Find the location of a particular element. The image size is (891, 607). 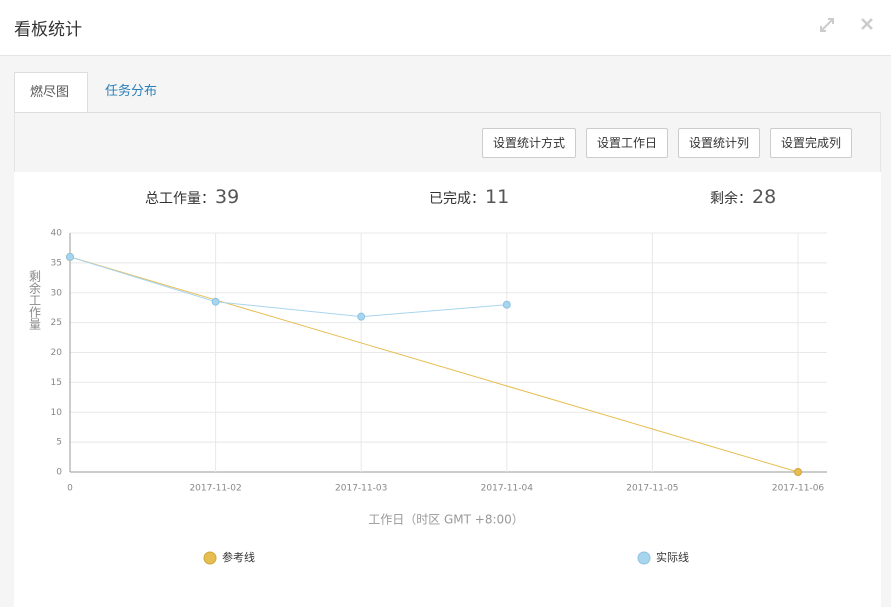

tab: 任务分布 is located at coordinates (131, 91).